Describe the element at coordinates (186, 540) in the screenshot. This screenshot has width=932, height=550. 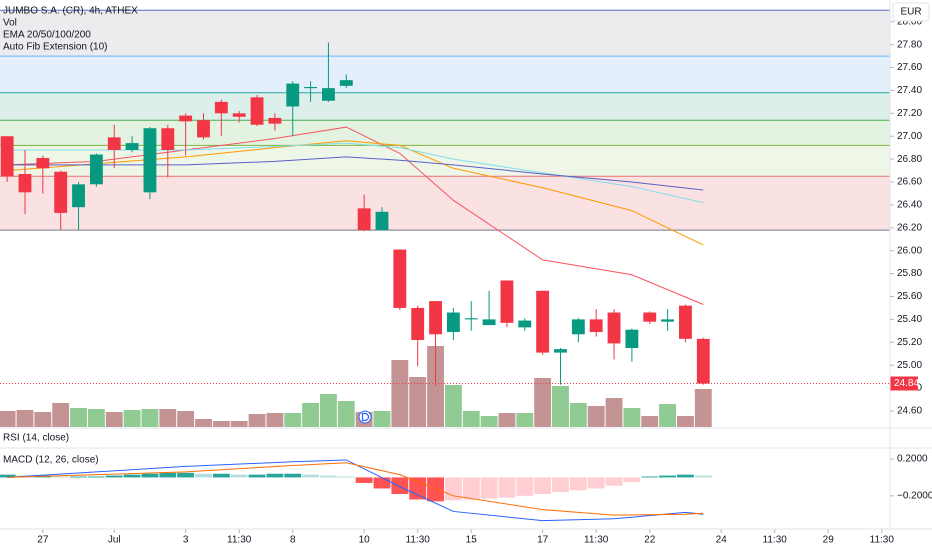
I see `x-tick-label: 3` at that location.